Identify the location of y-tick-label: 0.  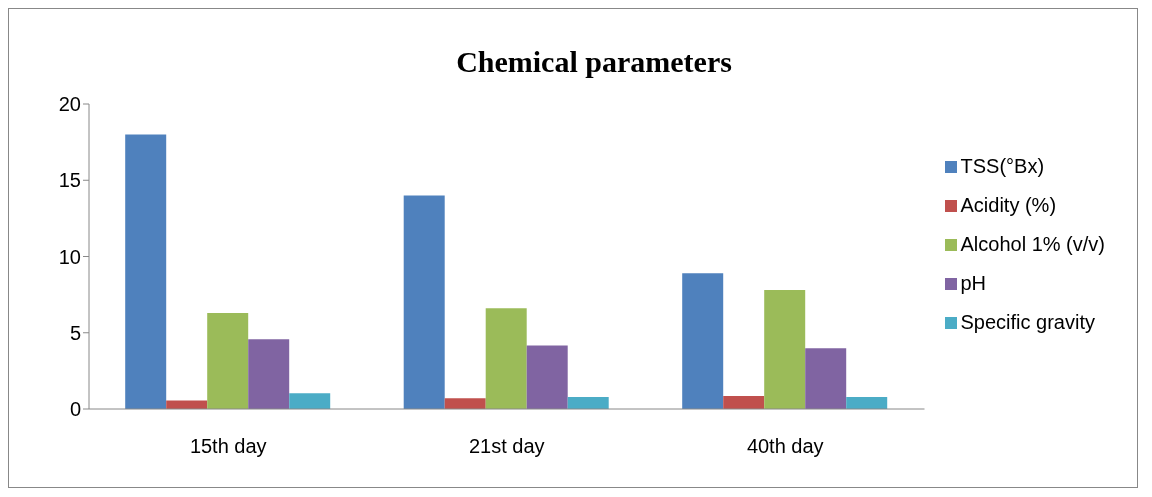
(75, 409).